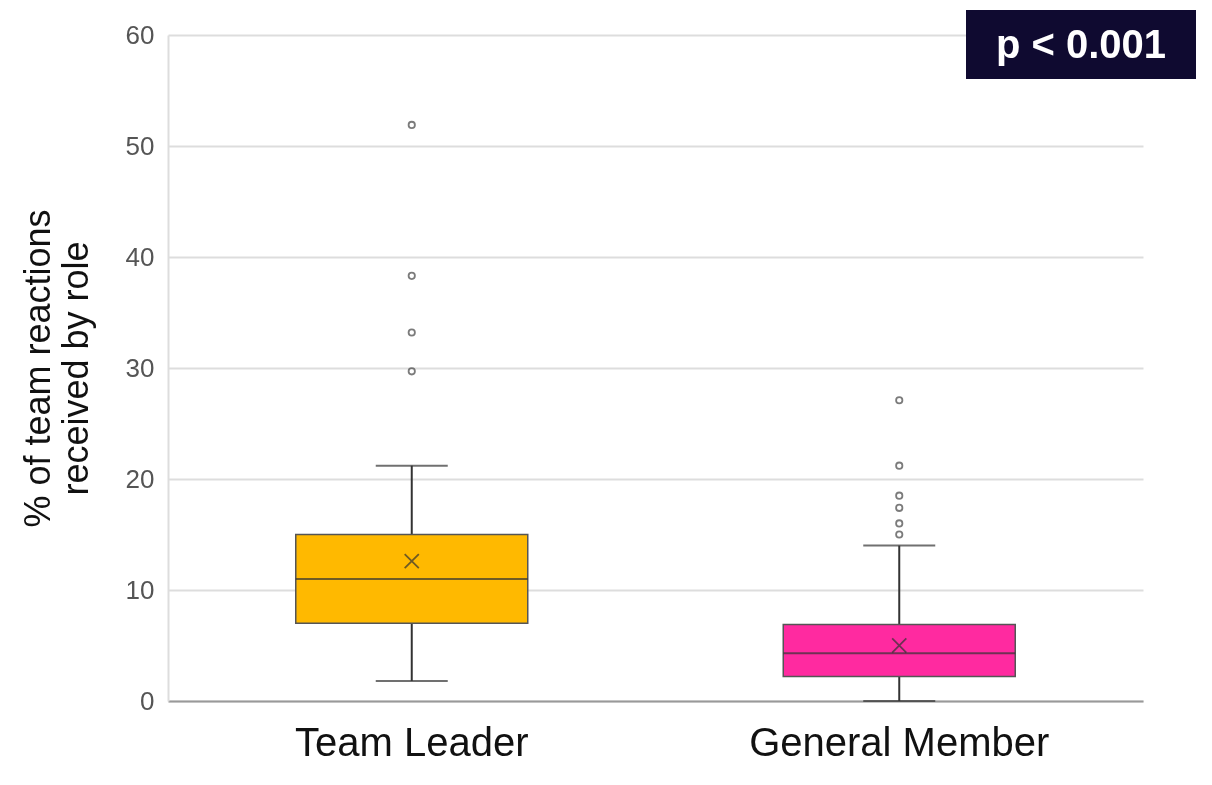  I want to click on x-tick-label: Team Leader, so click(412, 741).